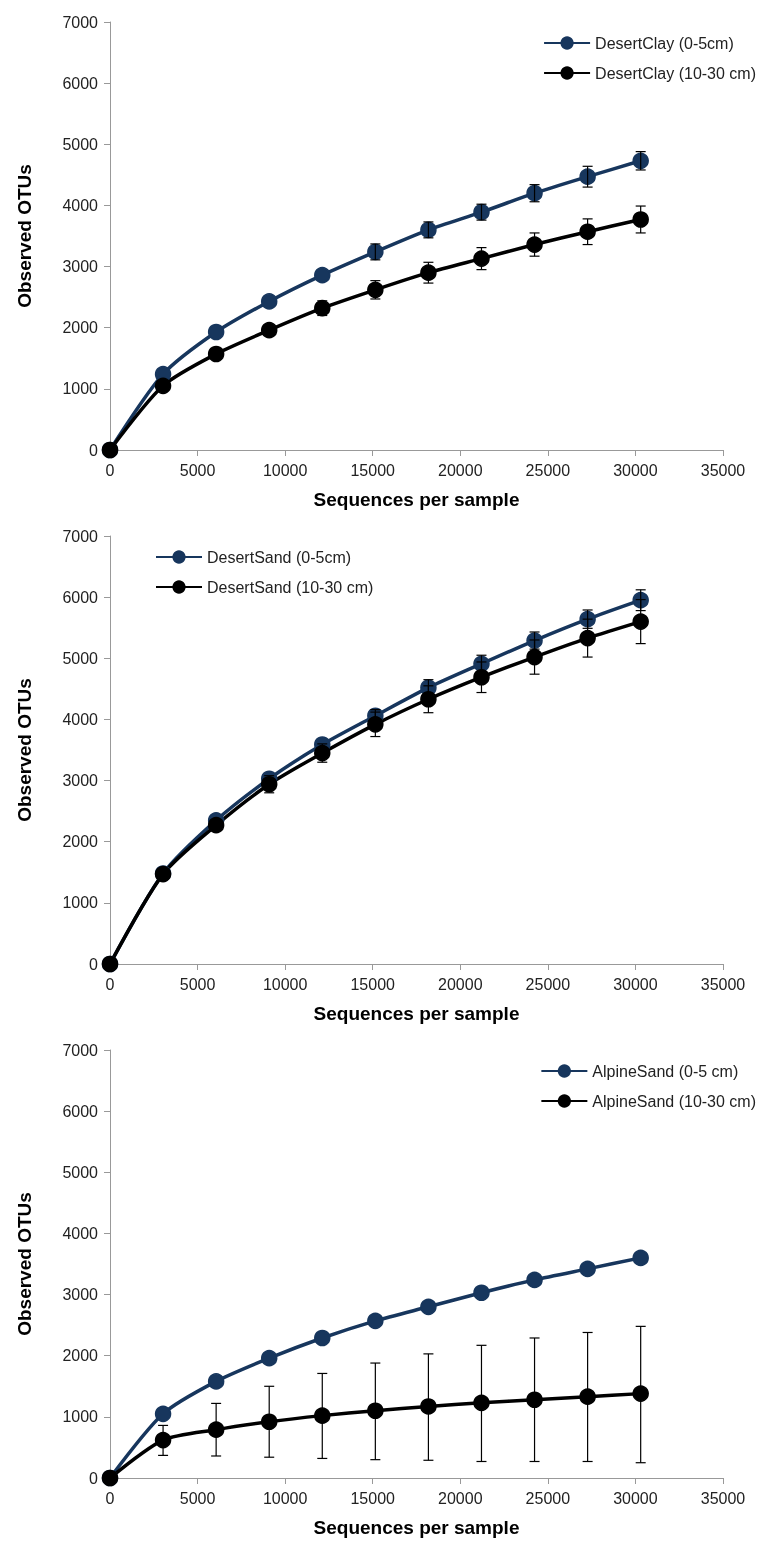 This screenshot has width=771, height=1544. I want to click on legend-label: AlpineSand (0-5 cm), so click(665, 1071).